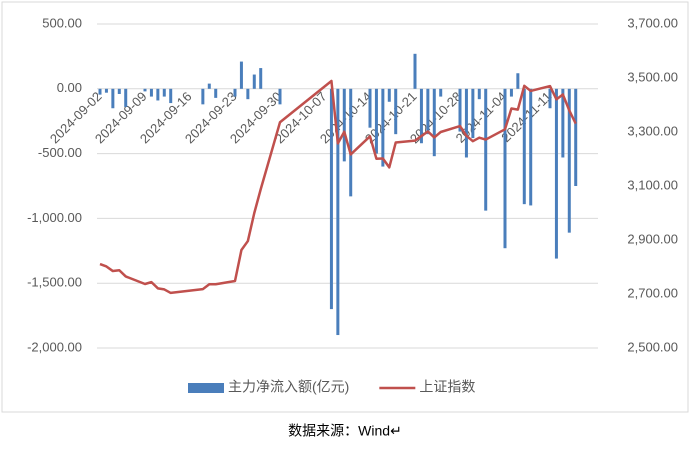  What do you see at coordinates (652, 76) in the screenshot?
I see `y2-tick-label: 3,500.00` at bounding box center [652, 76].